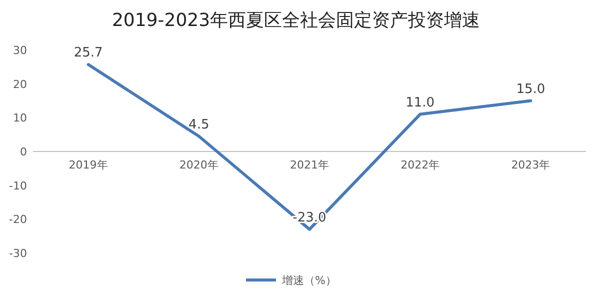 Image resolution: width=592 pixels, height=298 pixels. Describe the element at coordinates (20, 118) in the screenshot. I see `y-tick-label: 10` at that location.